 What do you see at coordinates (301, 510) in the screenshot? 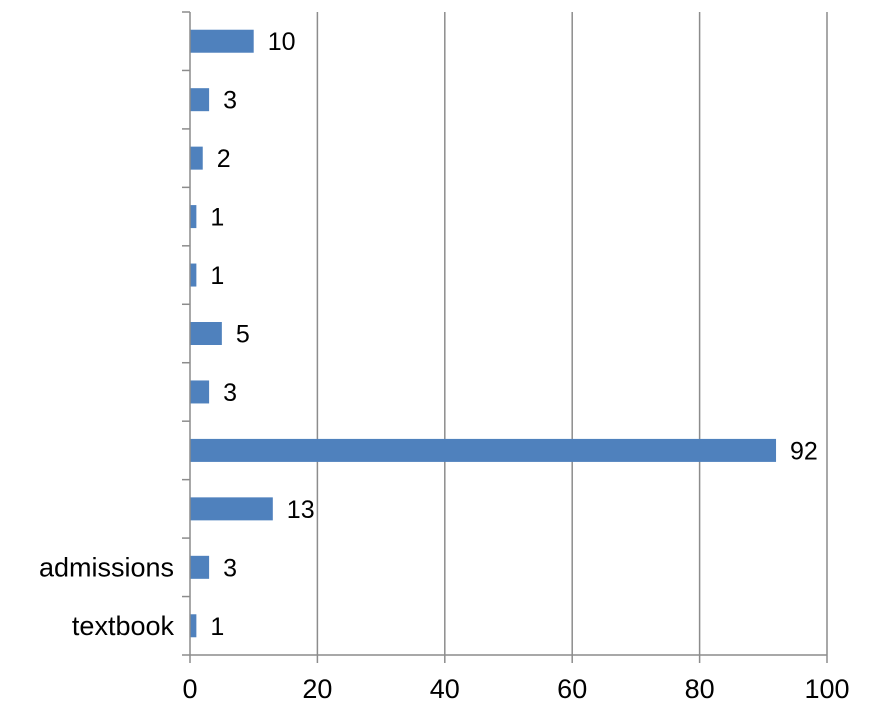
I see `data-label: 13` at bounding box center [301, 510].